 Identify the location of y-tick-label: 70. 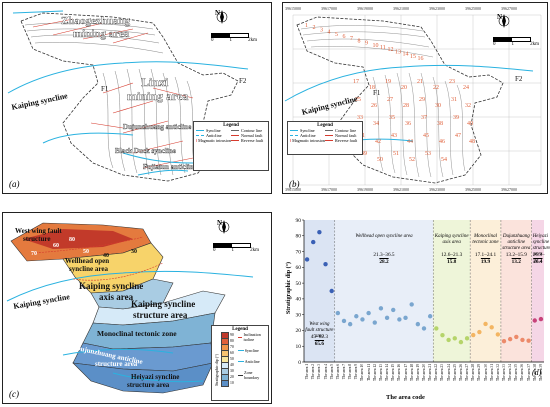
(299, 252).